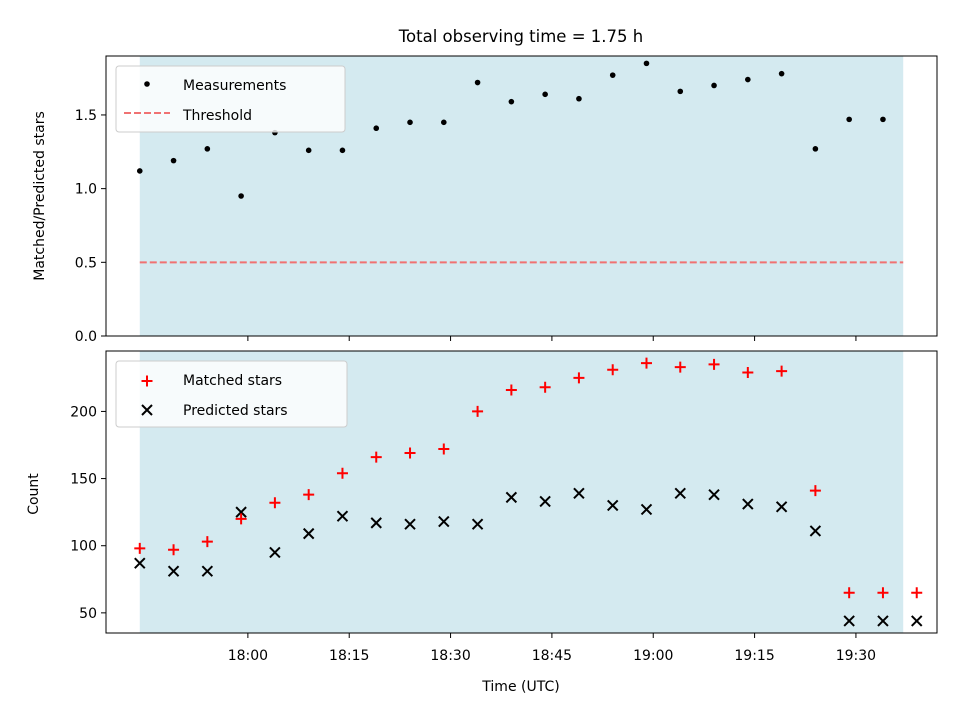 The height and width of the screenshot is (720, 960). I want to click on top-y-tick-label: 0.0, so click(86, 337).